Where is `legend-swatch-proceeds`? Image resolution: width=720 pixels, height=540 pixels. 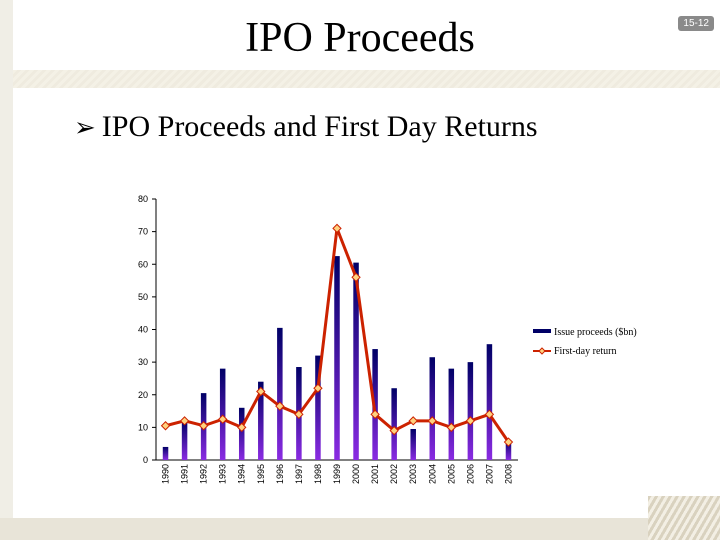 legend-swatch-proceeds is located at coordinates (542, 331).